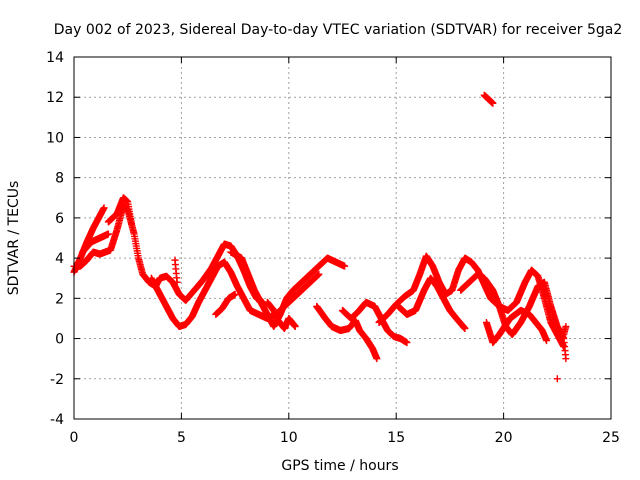 This screenshot has height=480, width=640. What do you see at coordinates (74, 438) in the screenshot?
I see `x-tick-label: 0` at bounding box center [74, 438].